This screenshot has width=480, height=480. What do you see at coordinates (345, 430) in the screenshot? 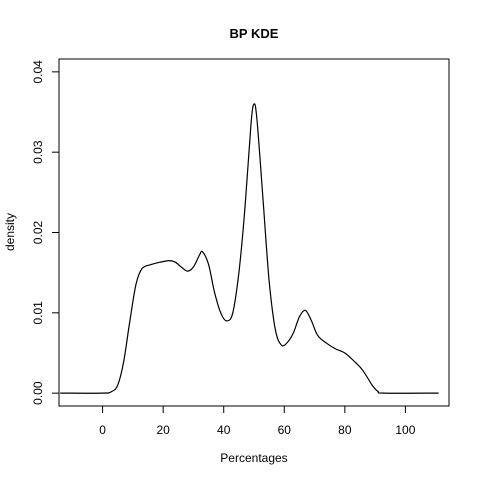
I see `x-tick-label: 80` at bounding box center [345, 430].